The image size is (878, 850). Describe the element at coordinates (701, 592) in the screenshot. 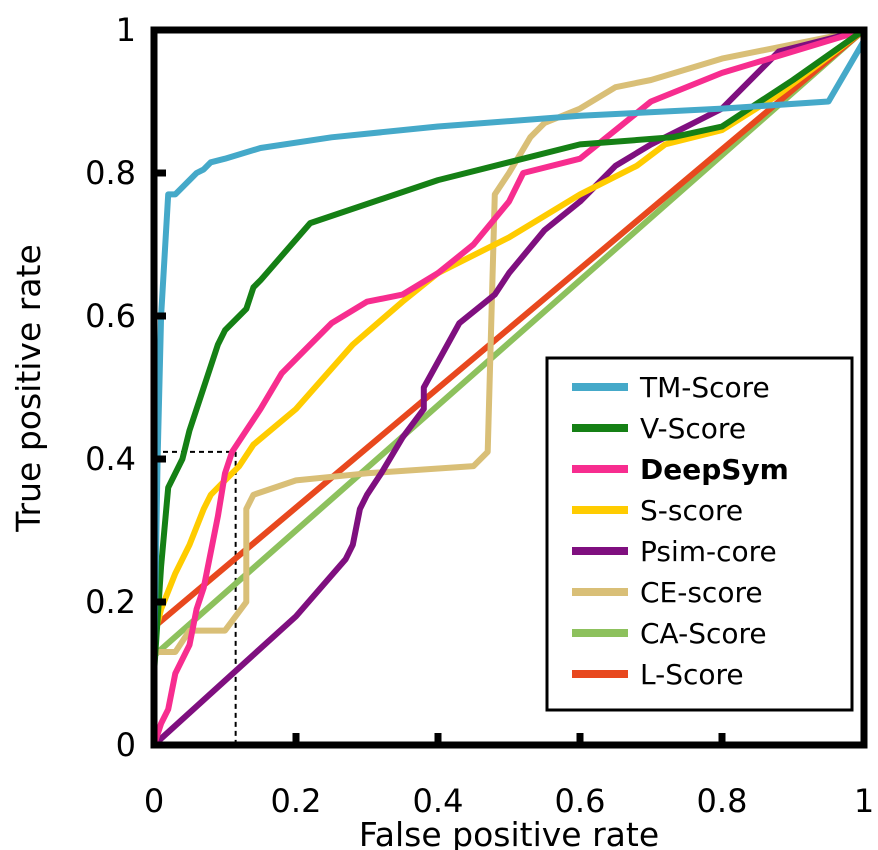

I see `legend-label: CE-score` at that location.